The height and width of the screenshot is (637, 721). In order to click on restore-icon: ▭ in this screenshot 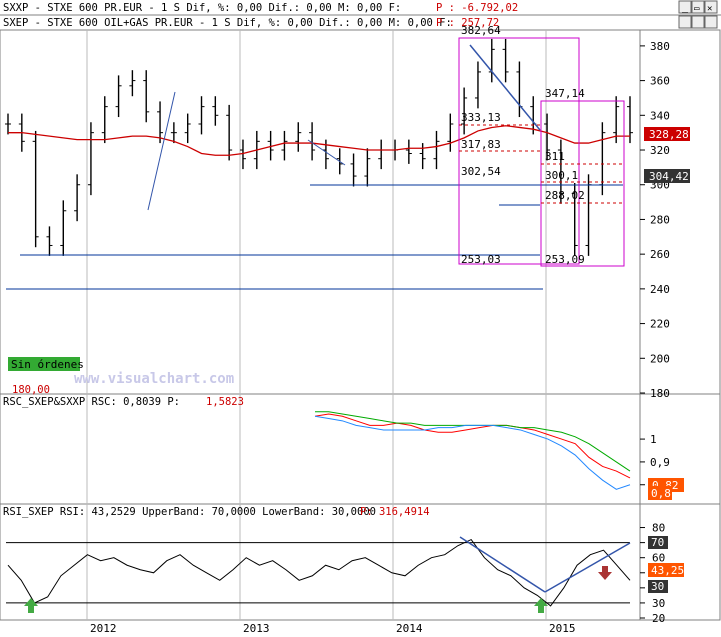, I will do `click(697, 9)`.